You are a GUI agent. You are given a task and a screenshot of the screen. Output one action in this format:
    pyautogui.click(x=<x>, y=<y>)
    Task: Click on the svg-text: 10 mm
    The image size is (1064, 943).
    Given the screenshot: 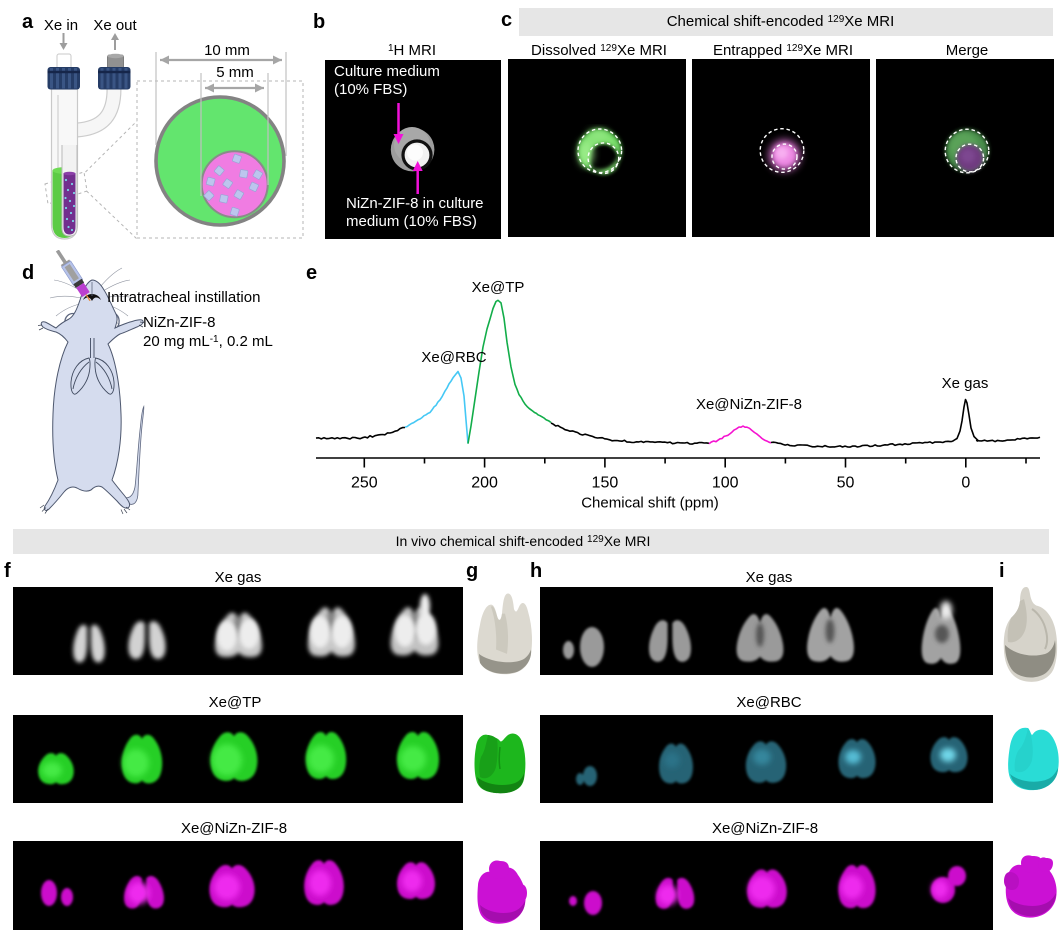 What is the action you would take?
    pyautogui.click(x=227, y=50)
    